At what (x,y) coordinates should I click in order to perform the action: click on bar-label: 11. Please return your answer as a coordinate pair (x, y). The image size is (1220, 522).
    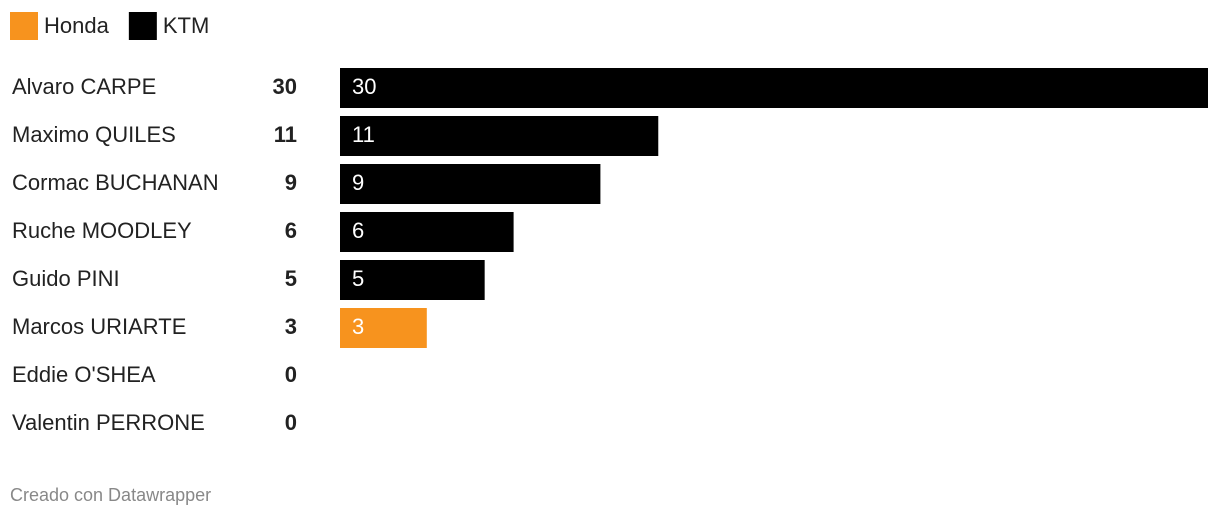
    Looking at the image, I should click on (363, 134).